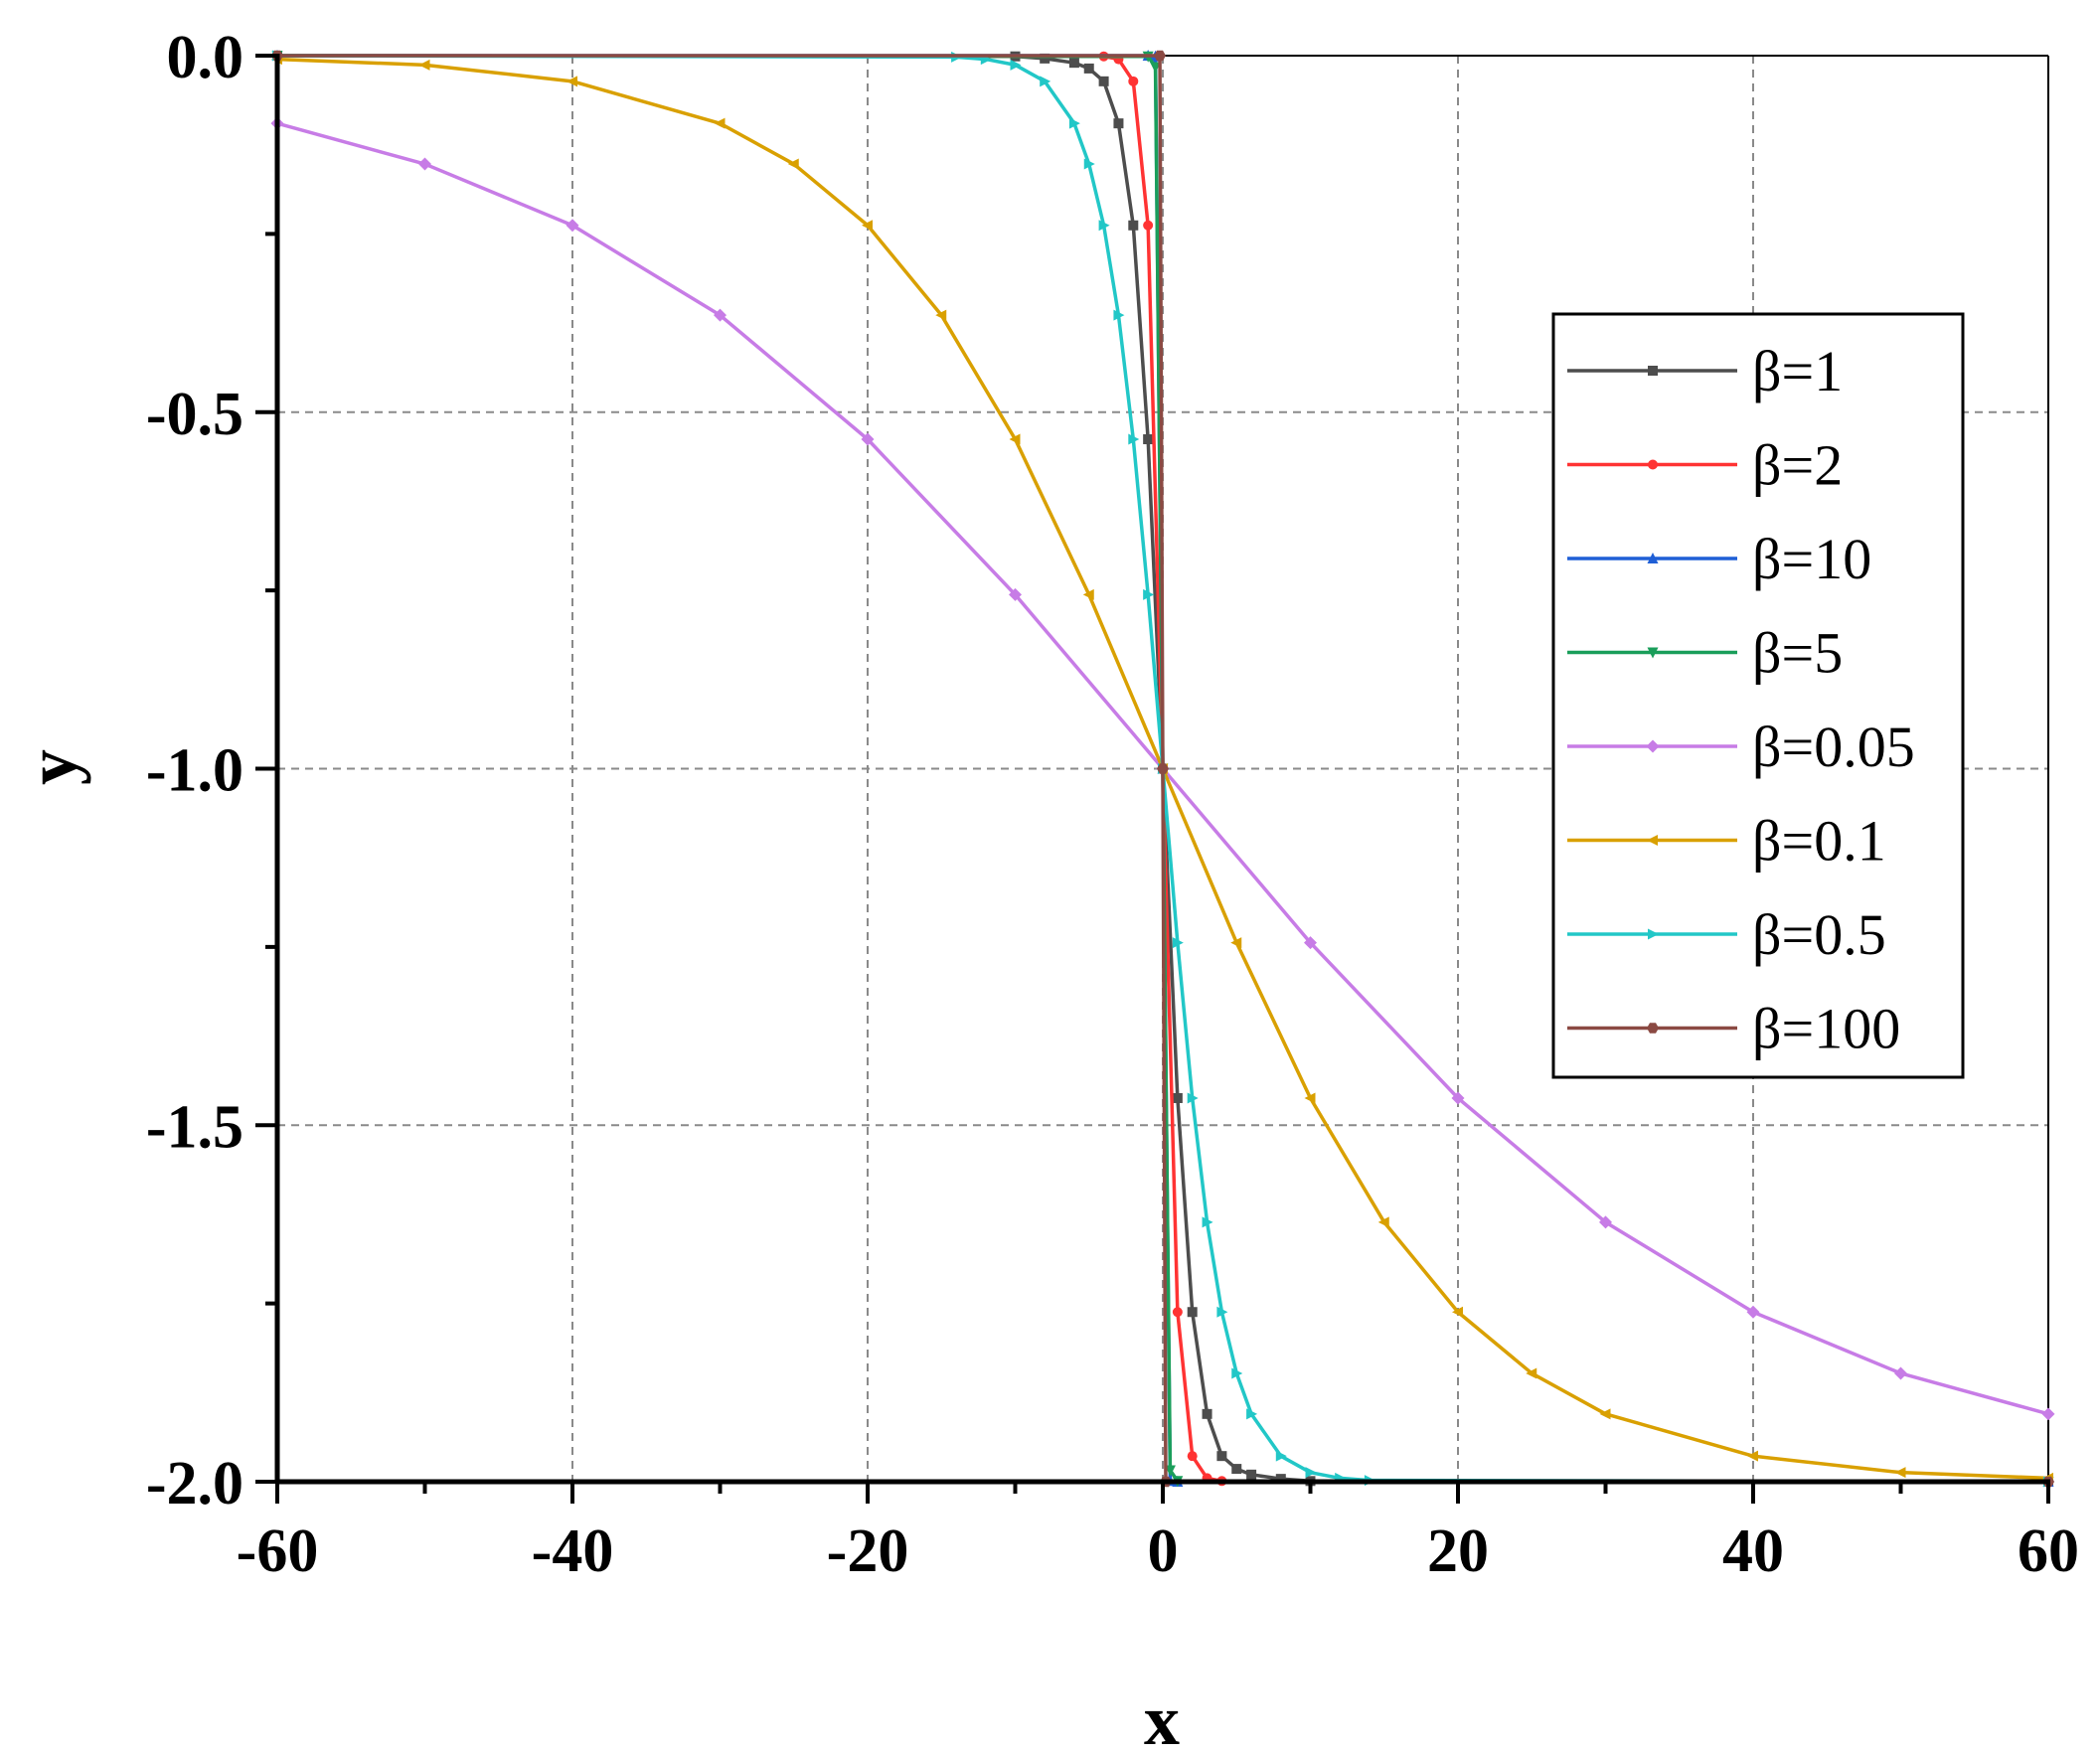  Describe the element at coordinates (194, 1127) in the screenshot. I see `y-tick-label: -1.5` at that location.